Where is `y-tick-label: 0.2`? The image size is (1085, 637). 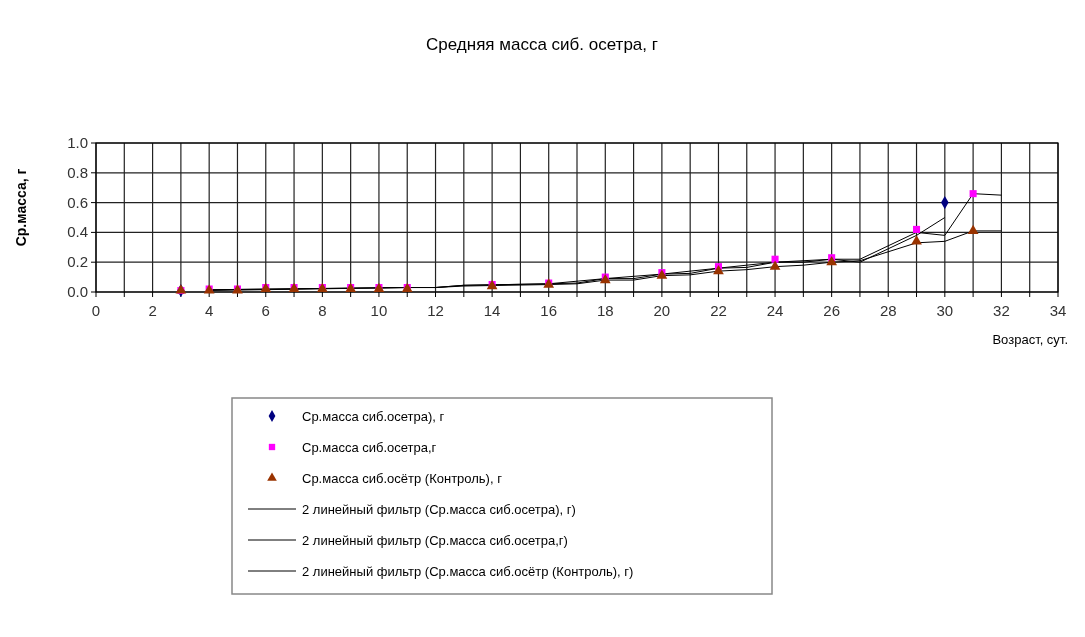 y-tick-label: 0.2 is located at coordinates (77, 262).